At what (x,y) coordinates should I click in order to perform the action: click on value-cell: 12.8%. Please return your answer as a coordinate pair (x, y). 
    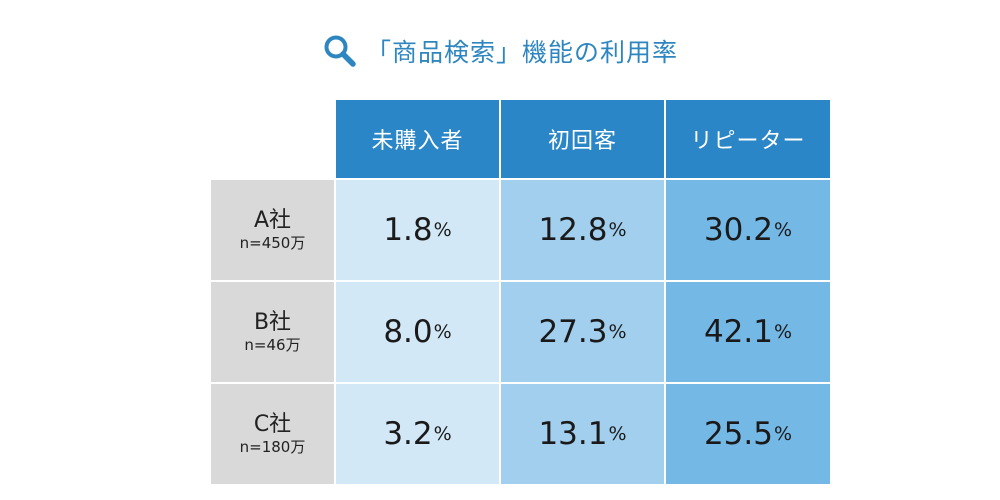
    Looking at the image, I should click on (582, 230).